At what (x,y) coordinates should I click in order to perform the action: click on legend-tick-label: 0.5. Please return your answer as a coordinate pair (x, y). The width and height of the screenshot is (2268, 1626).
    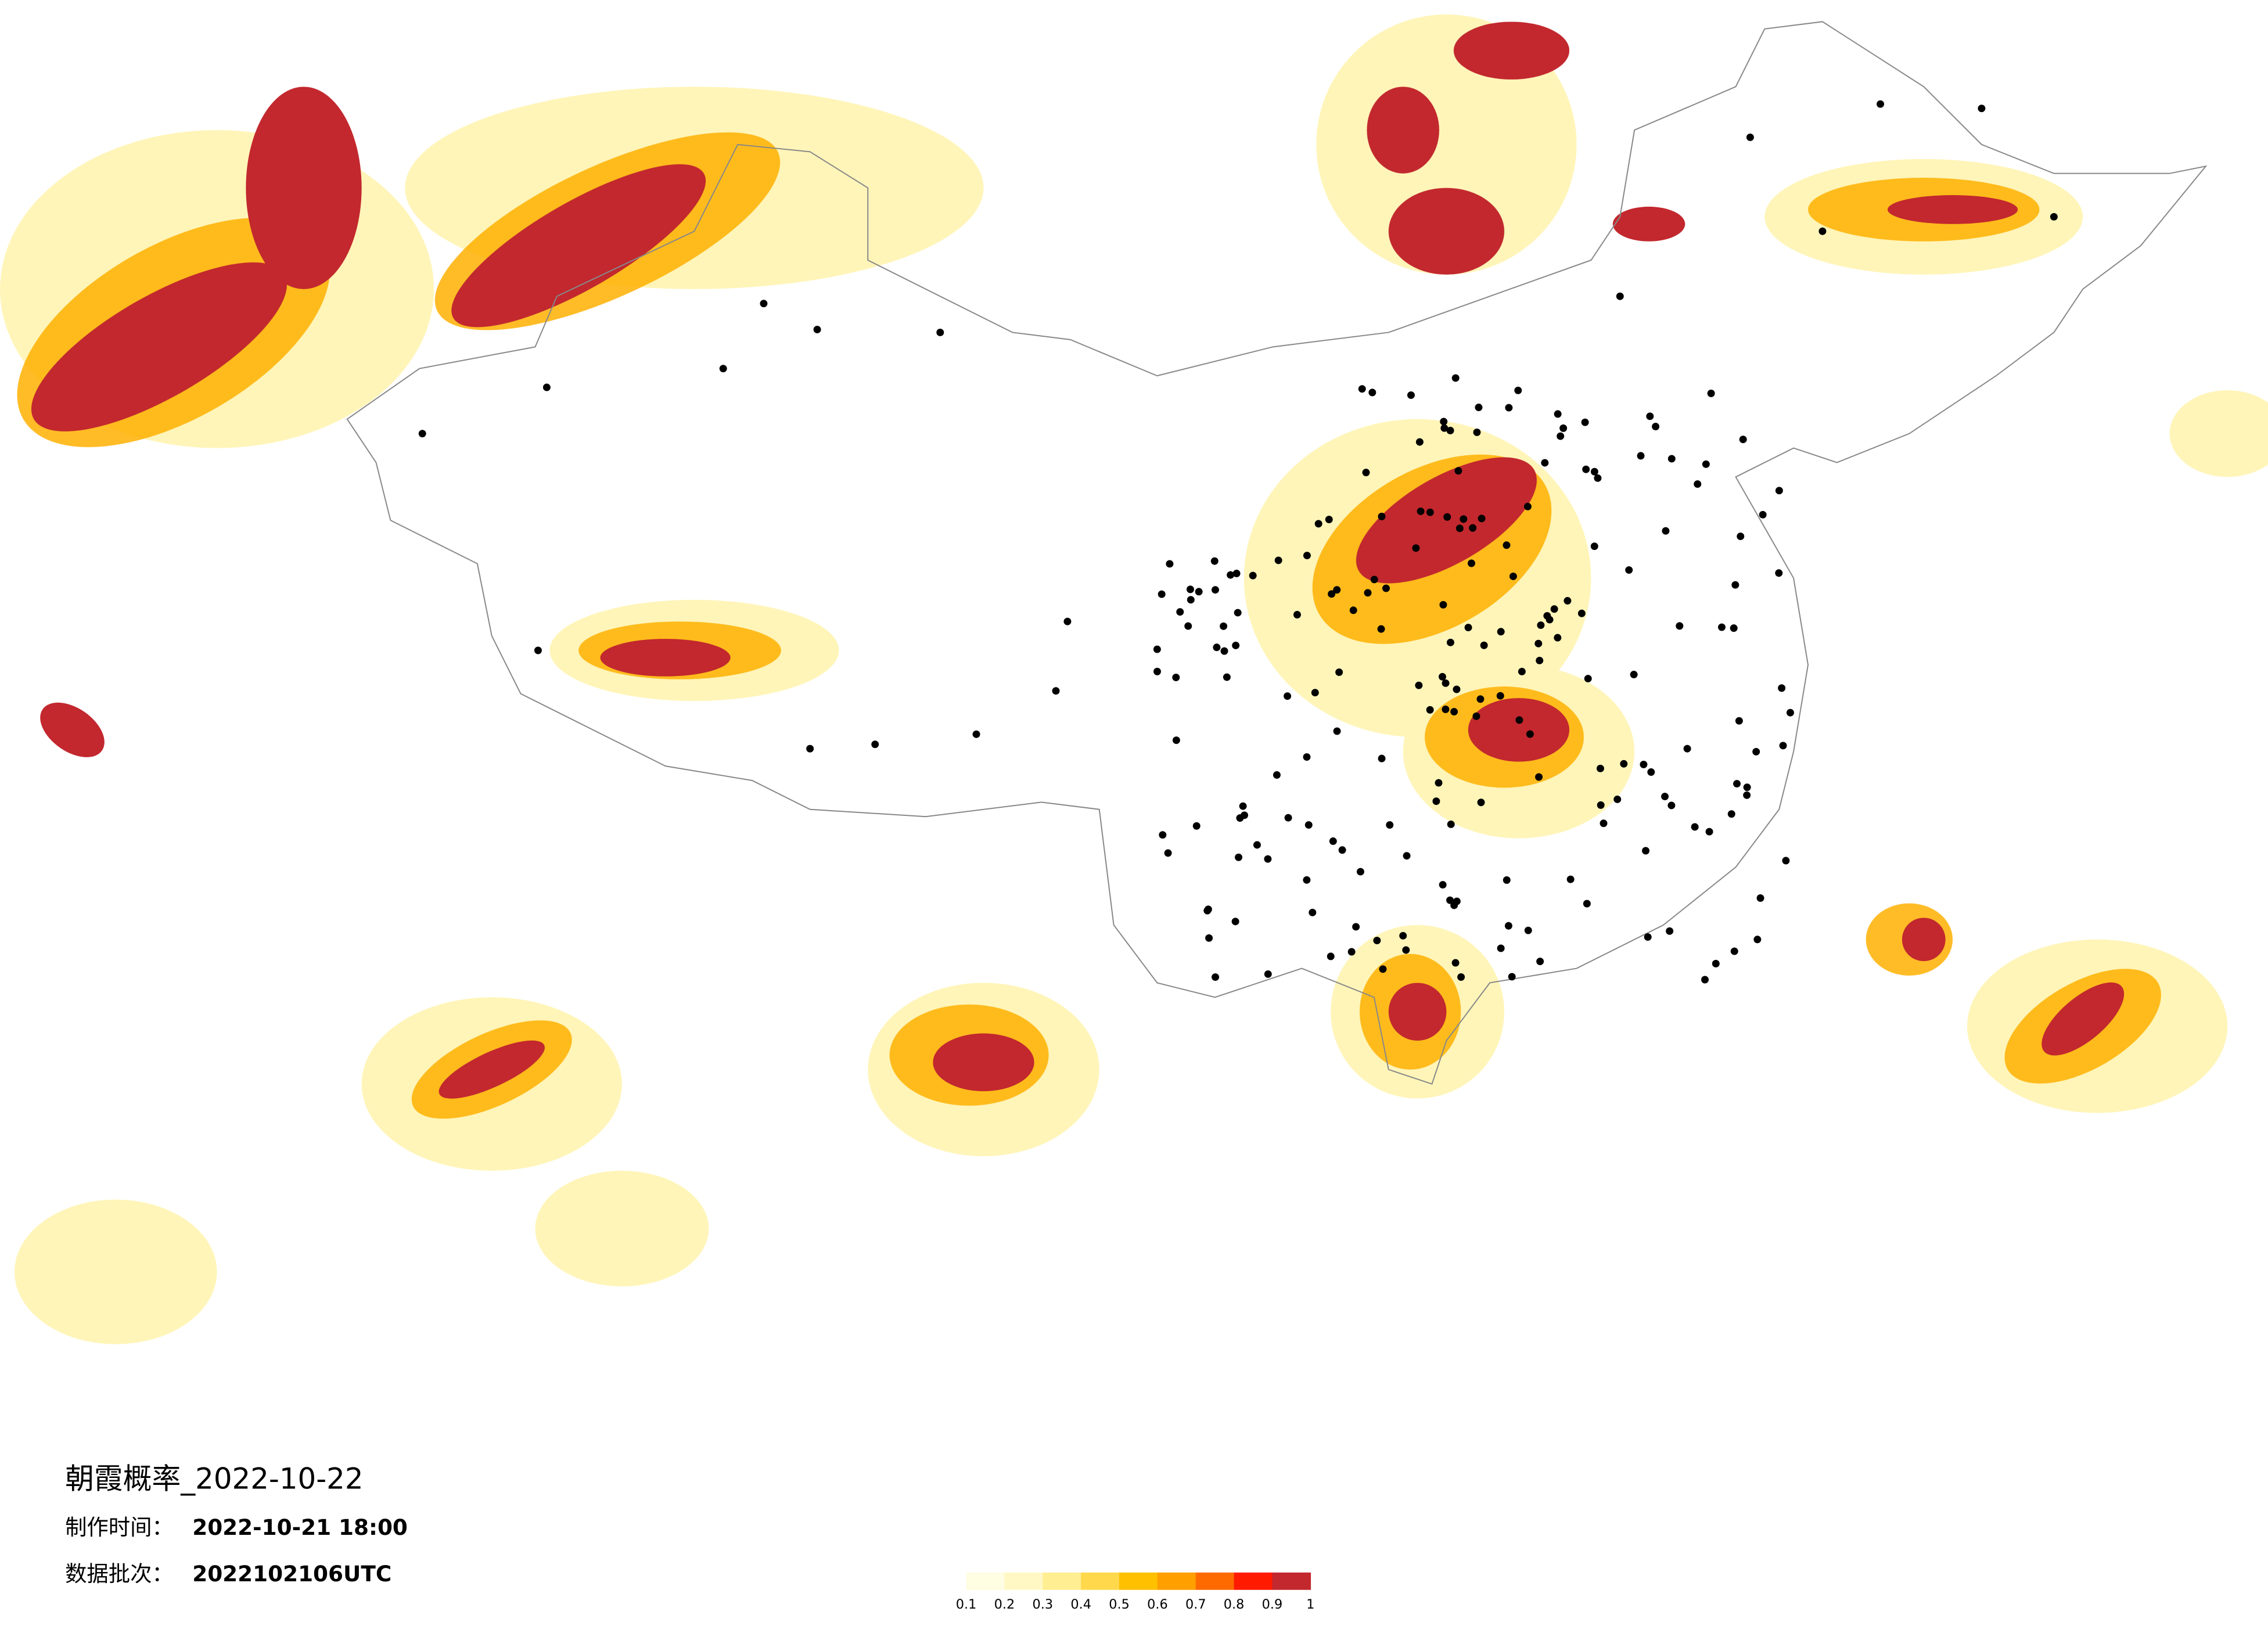
    Looking at the image, I should click on (1119, 1604).